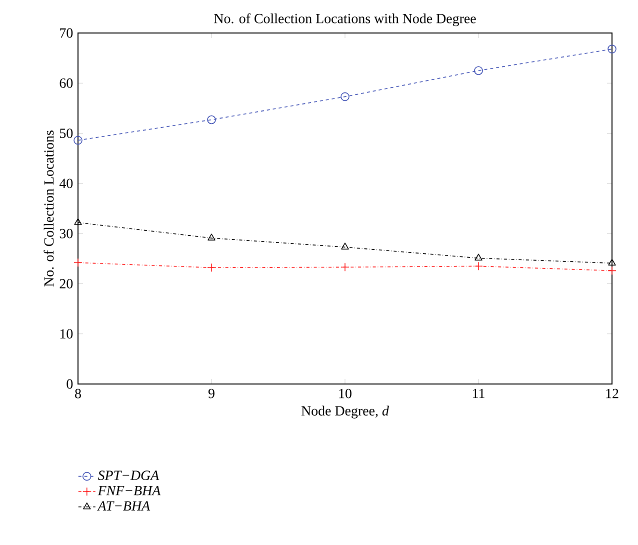  What do you see at coordinates (66, 233) in the screenshot?
I see `y-tick-label: 30` at bounding box center [66, 233].